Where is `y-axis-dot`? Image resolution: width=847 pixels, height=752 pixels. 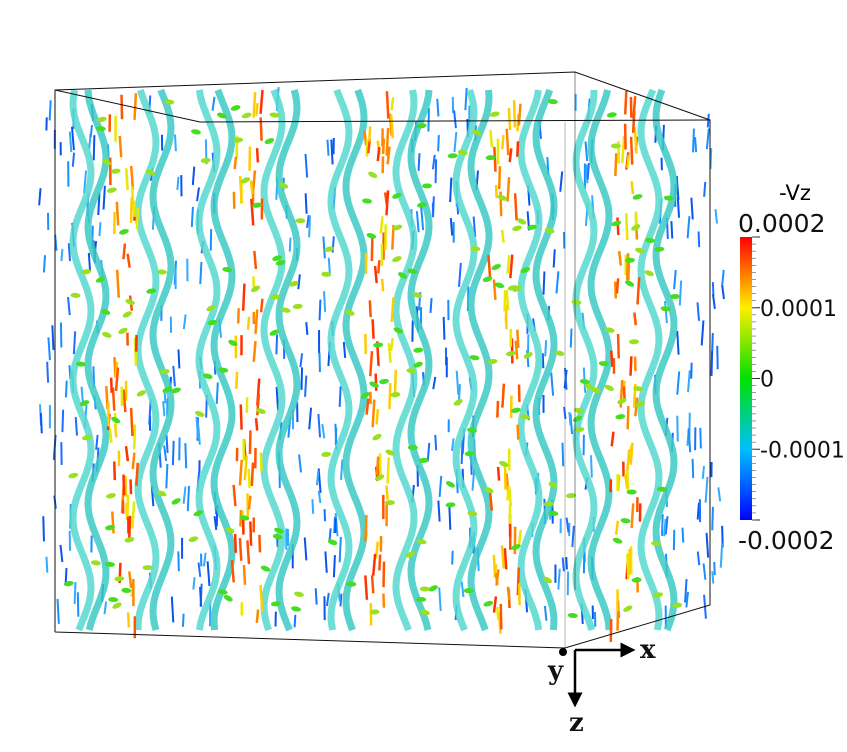
y-axis-dot is located at coordinates (563, 652).